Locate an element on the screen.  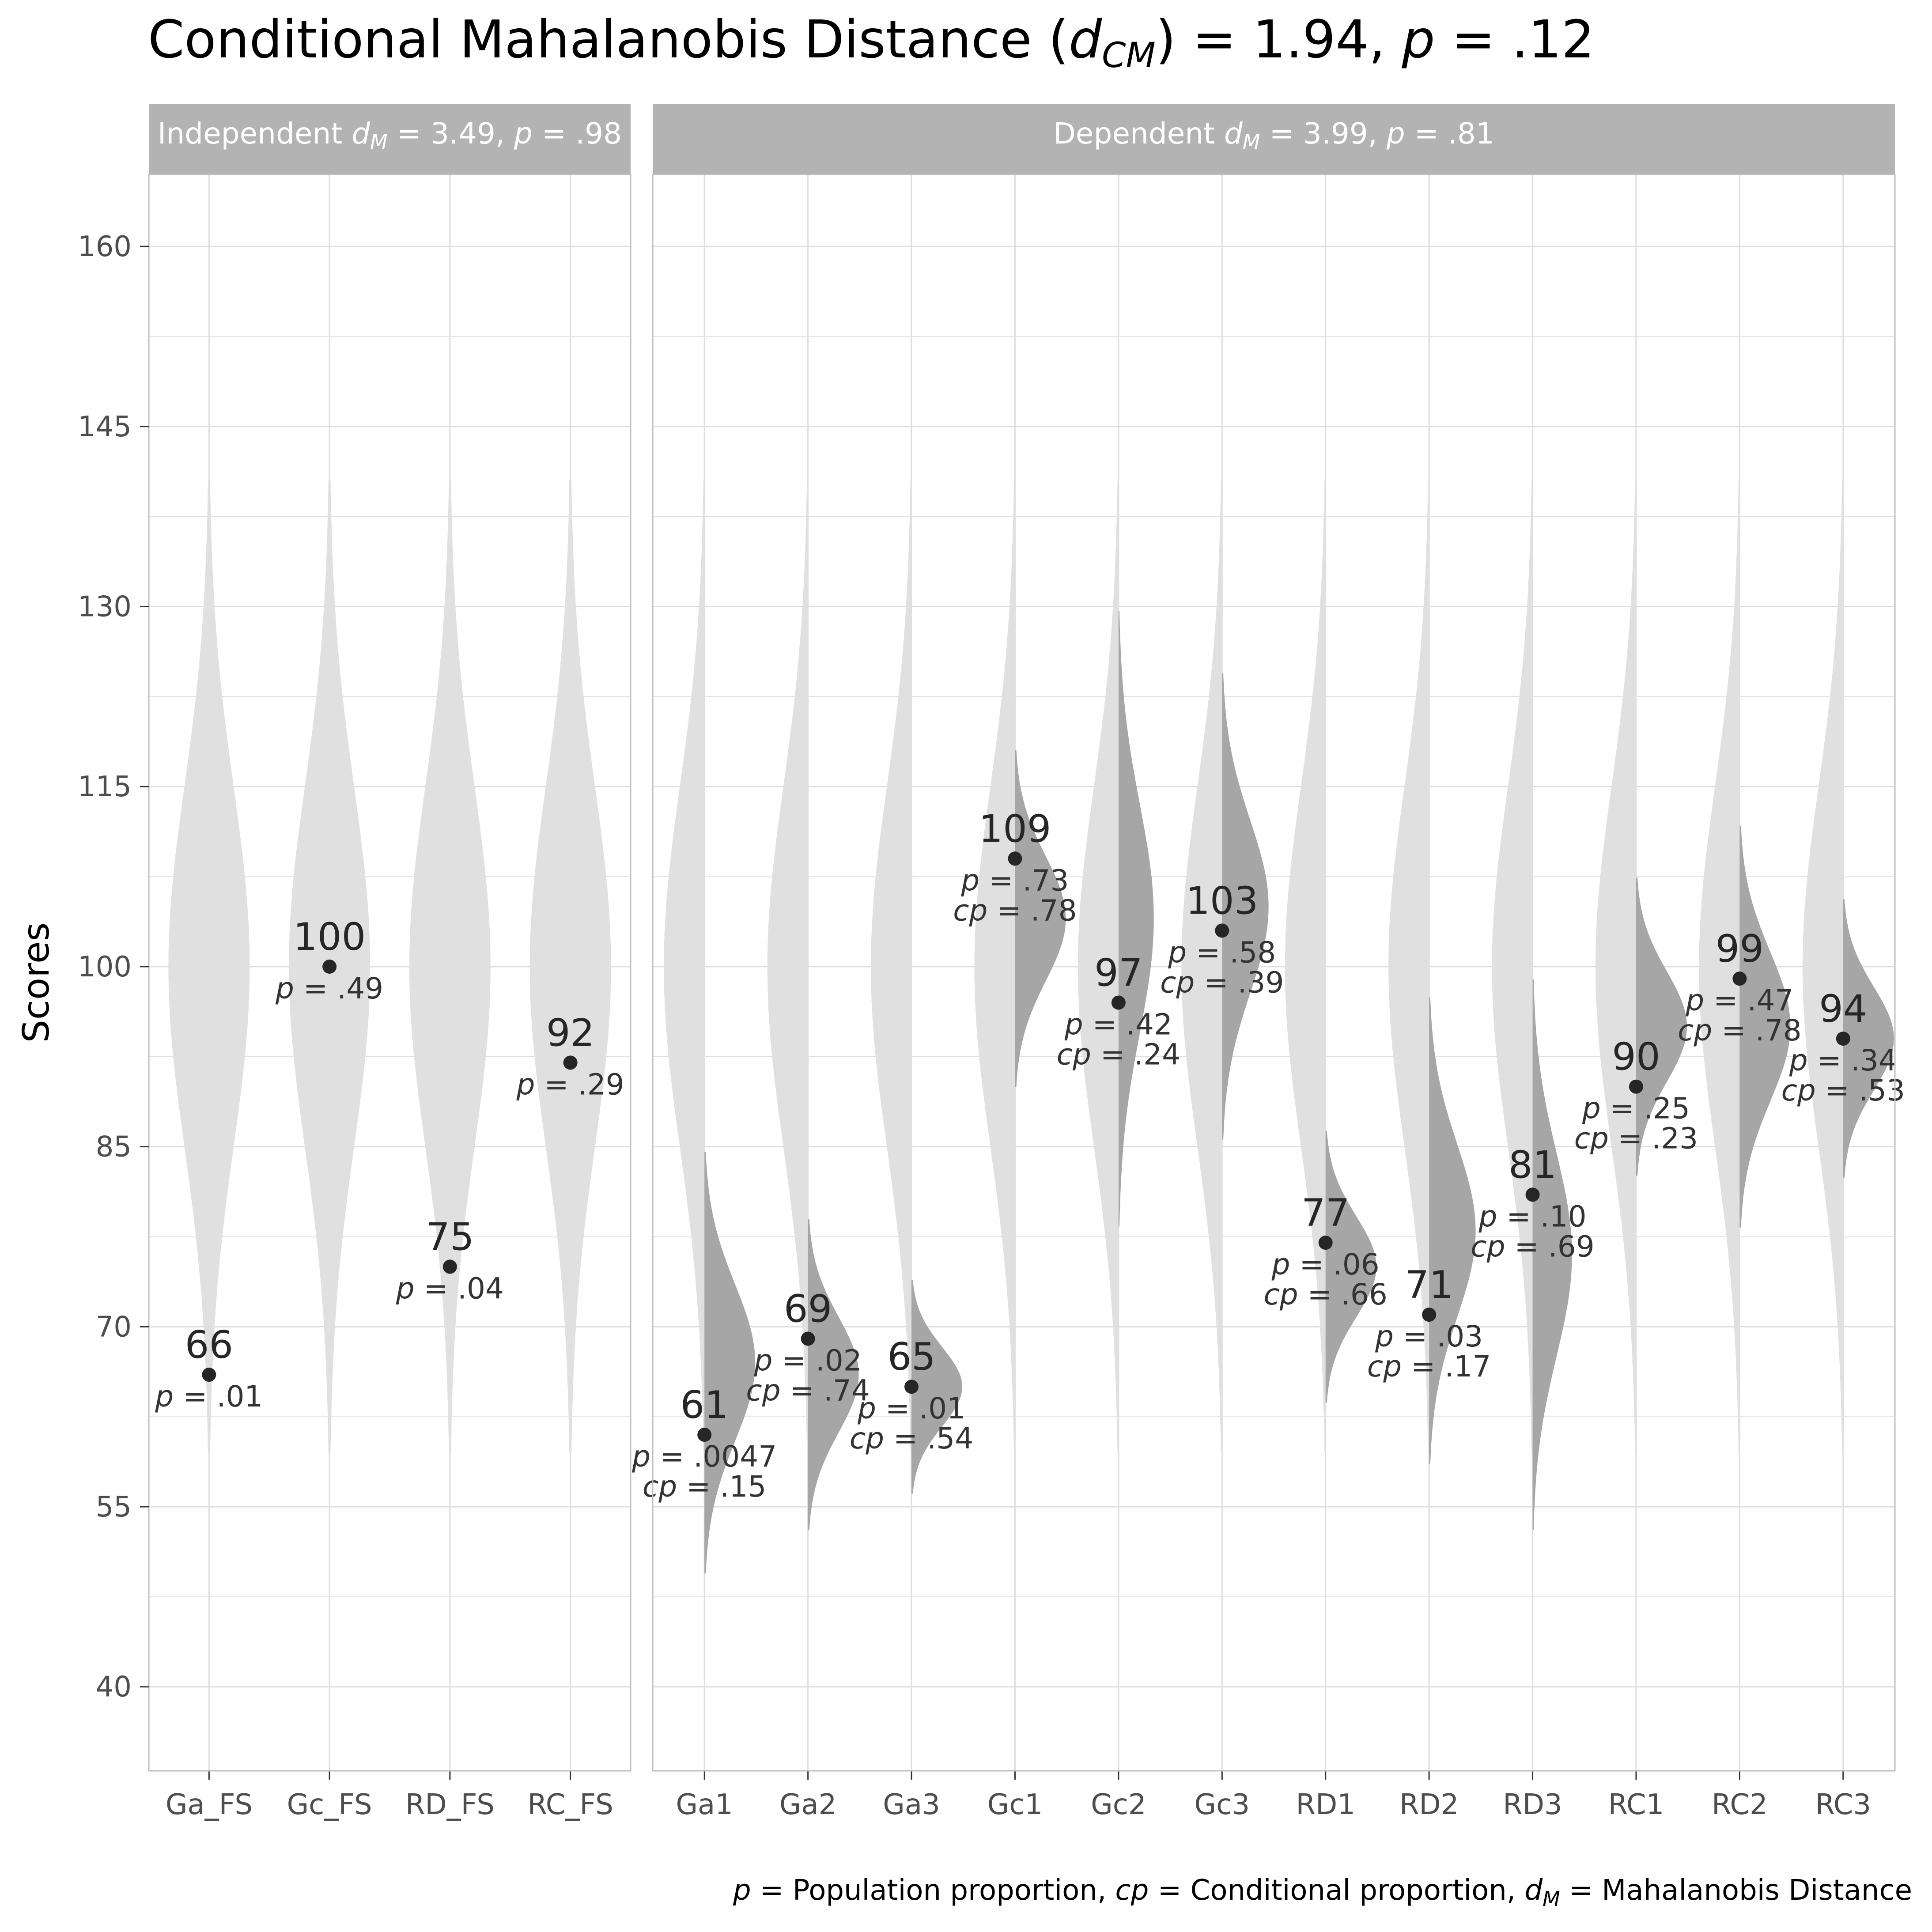
score-label: 71 is located at coordinates (1429, 1285).